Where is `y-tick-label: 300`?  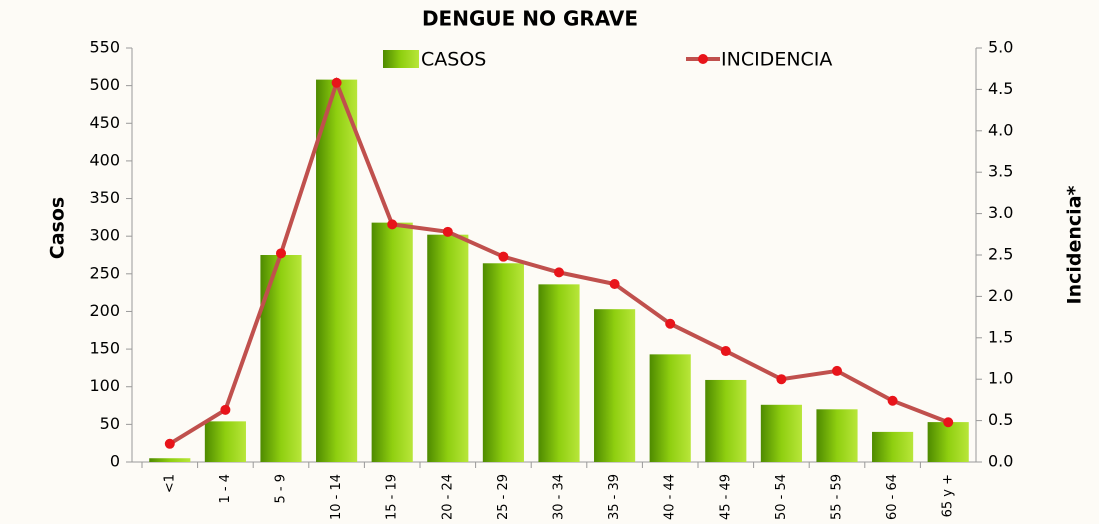 y-tick-label: 300 is located at coordinates (104, 235).